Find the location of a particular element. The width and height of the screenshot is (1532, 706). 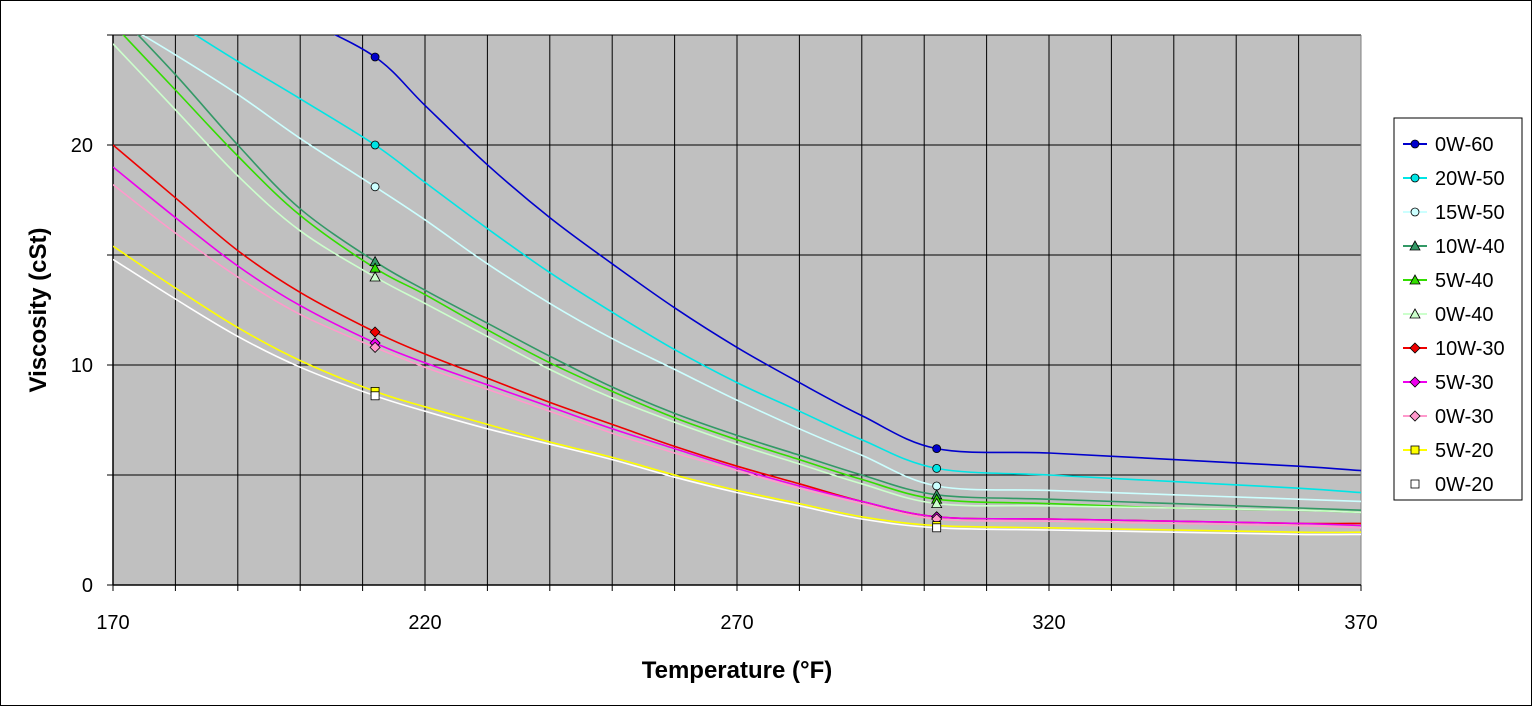

y-tick-label: 20 is located at coordinates (82, 146).